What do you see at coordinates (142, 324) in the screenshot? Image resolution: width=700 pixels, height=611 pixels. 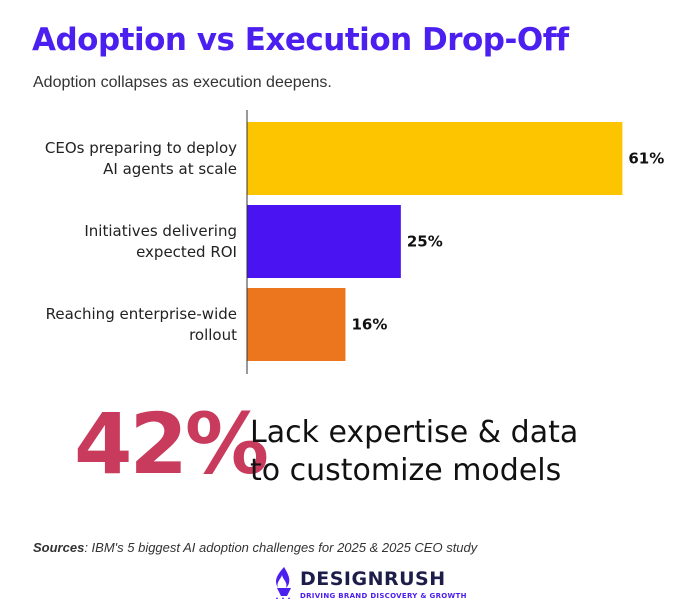 I see `category-label-3: Reaching enterprise-wide rollout` at bounding box center [142, 324].